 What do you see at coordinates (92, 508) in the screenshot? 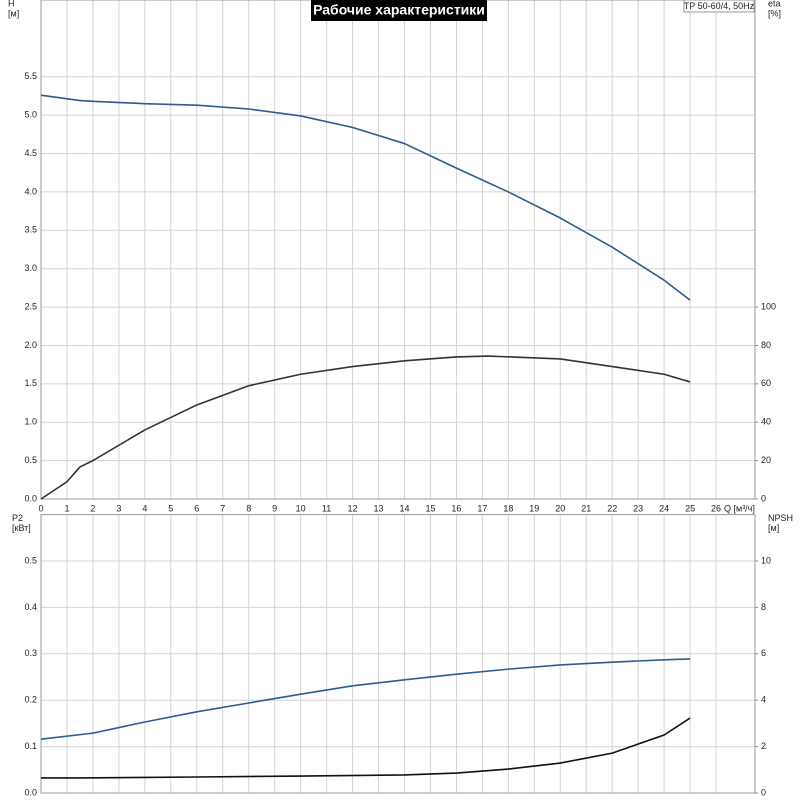
I see `x-tick-label: 2` at bounding box center [92, 508].